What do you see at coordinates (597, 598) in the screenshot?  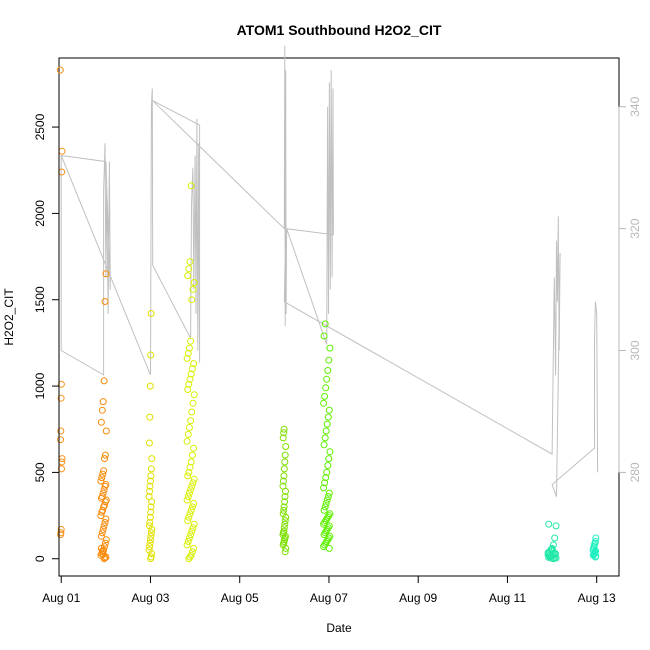 I see `x-tick-label: Aug 13` at bounding box center [597, 598].